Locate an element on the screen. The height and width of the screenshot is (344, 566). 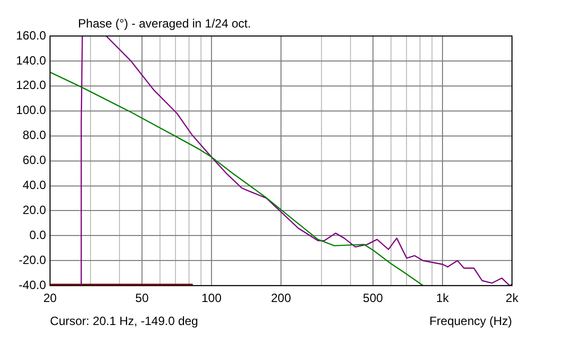
y-tick-label: 20.0 is located at coordinates (34, 210).